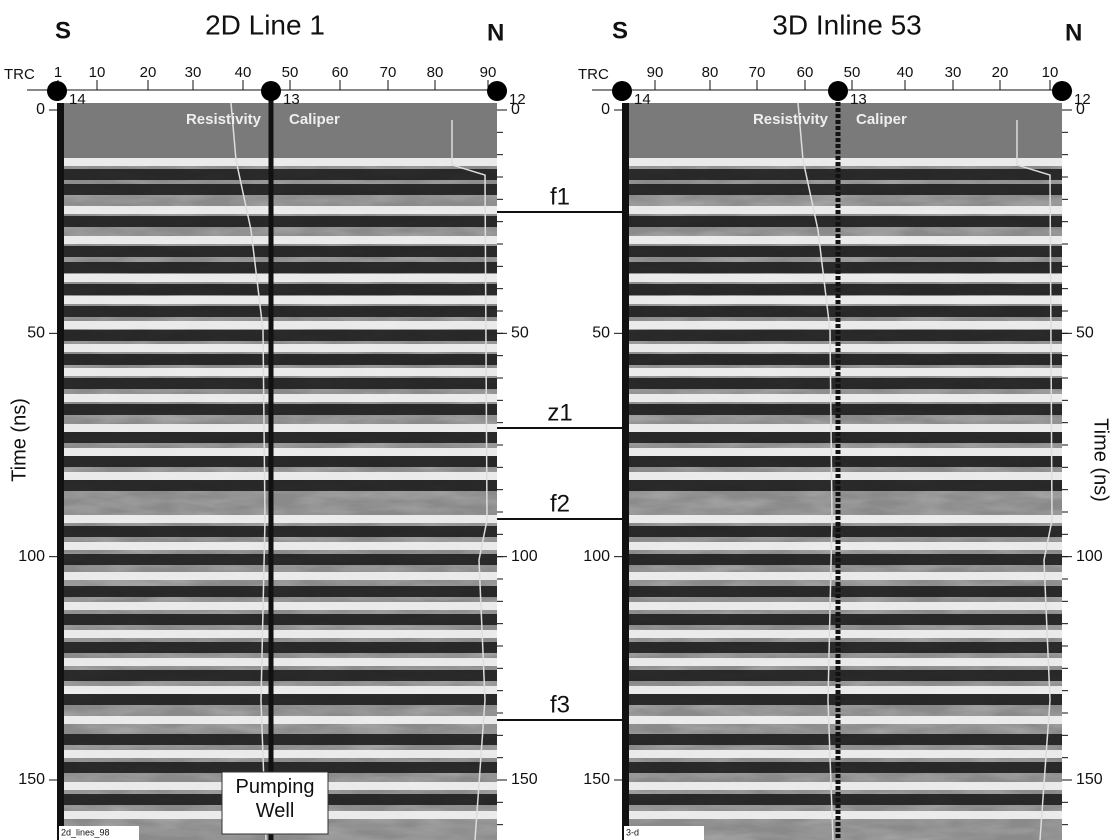 Image resolution: width=1119 pixels, height=840 pixels. Describe the element at coordinates (642, 99) in the screenshot. I see `well-label: 14` at that location.